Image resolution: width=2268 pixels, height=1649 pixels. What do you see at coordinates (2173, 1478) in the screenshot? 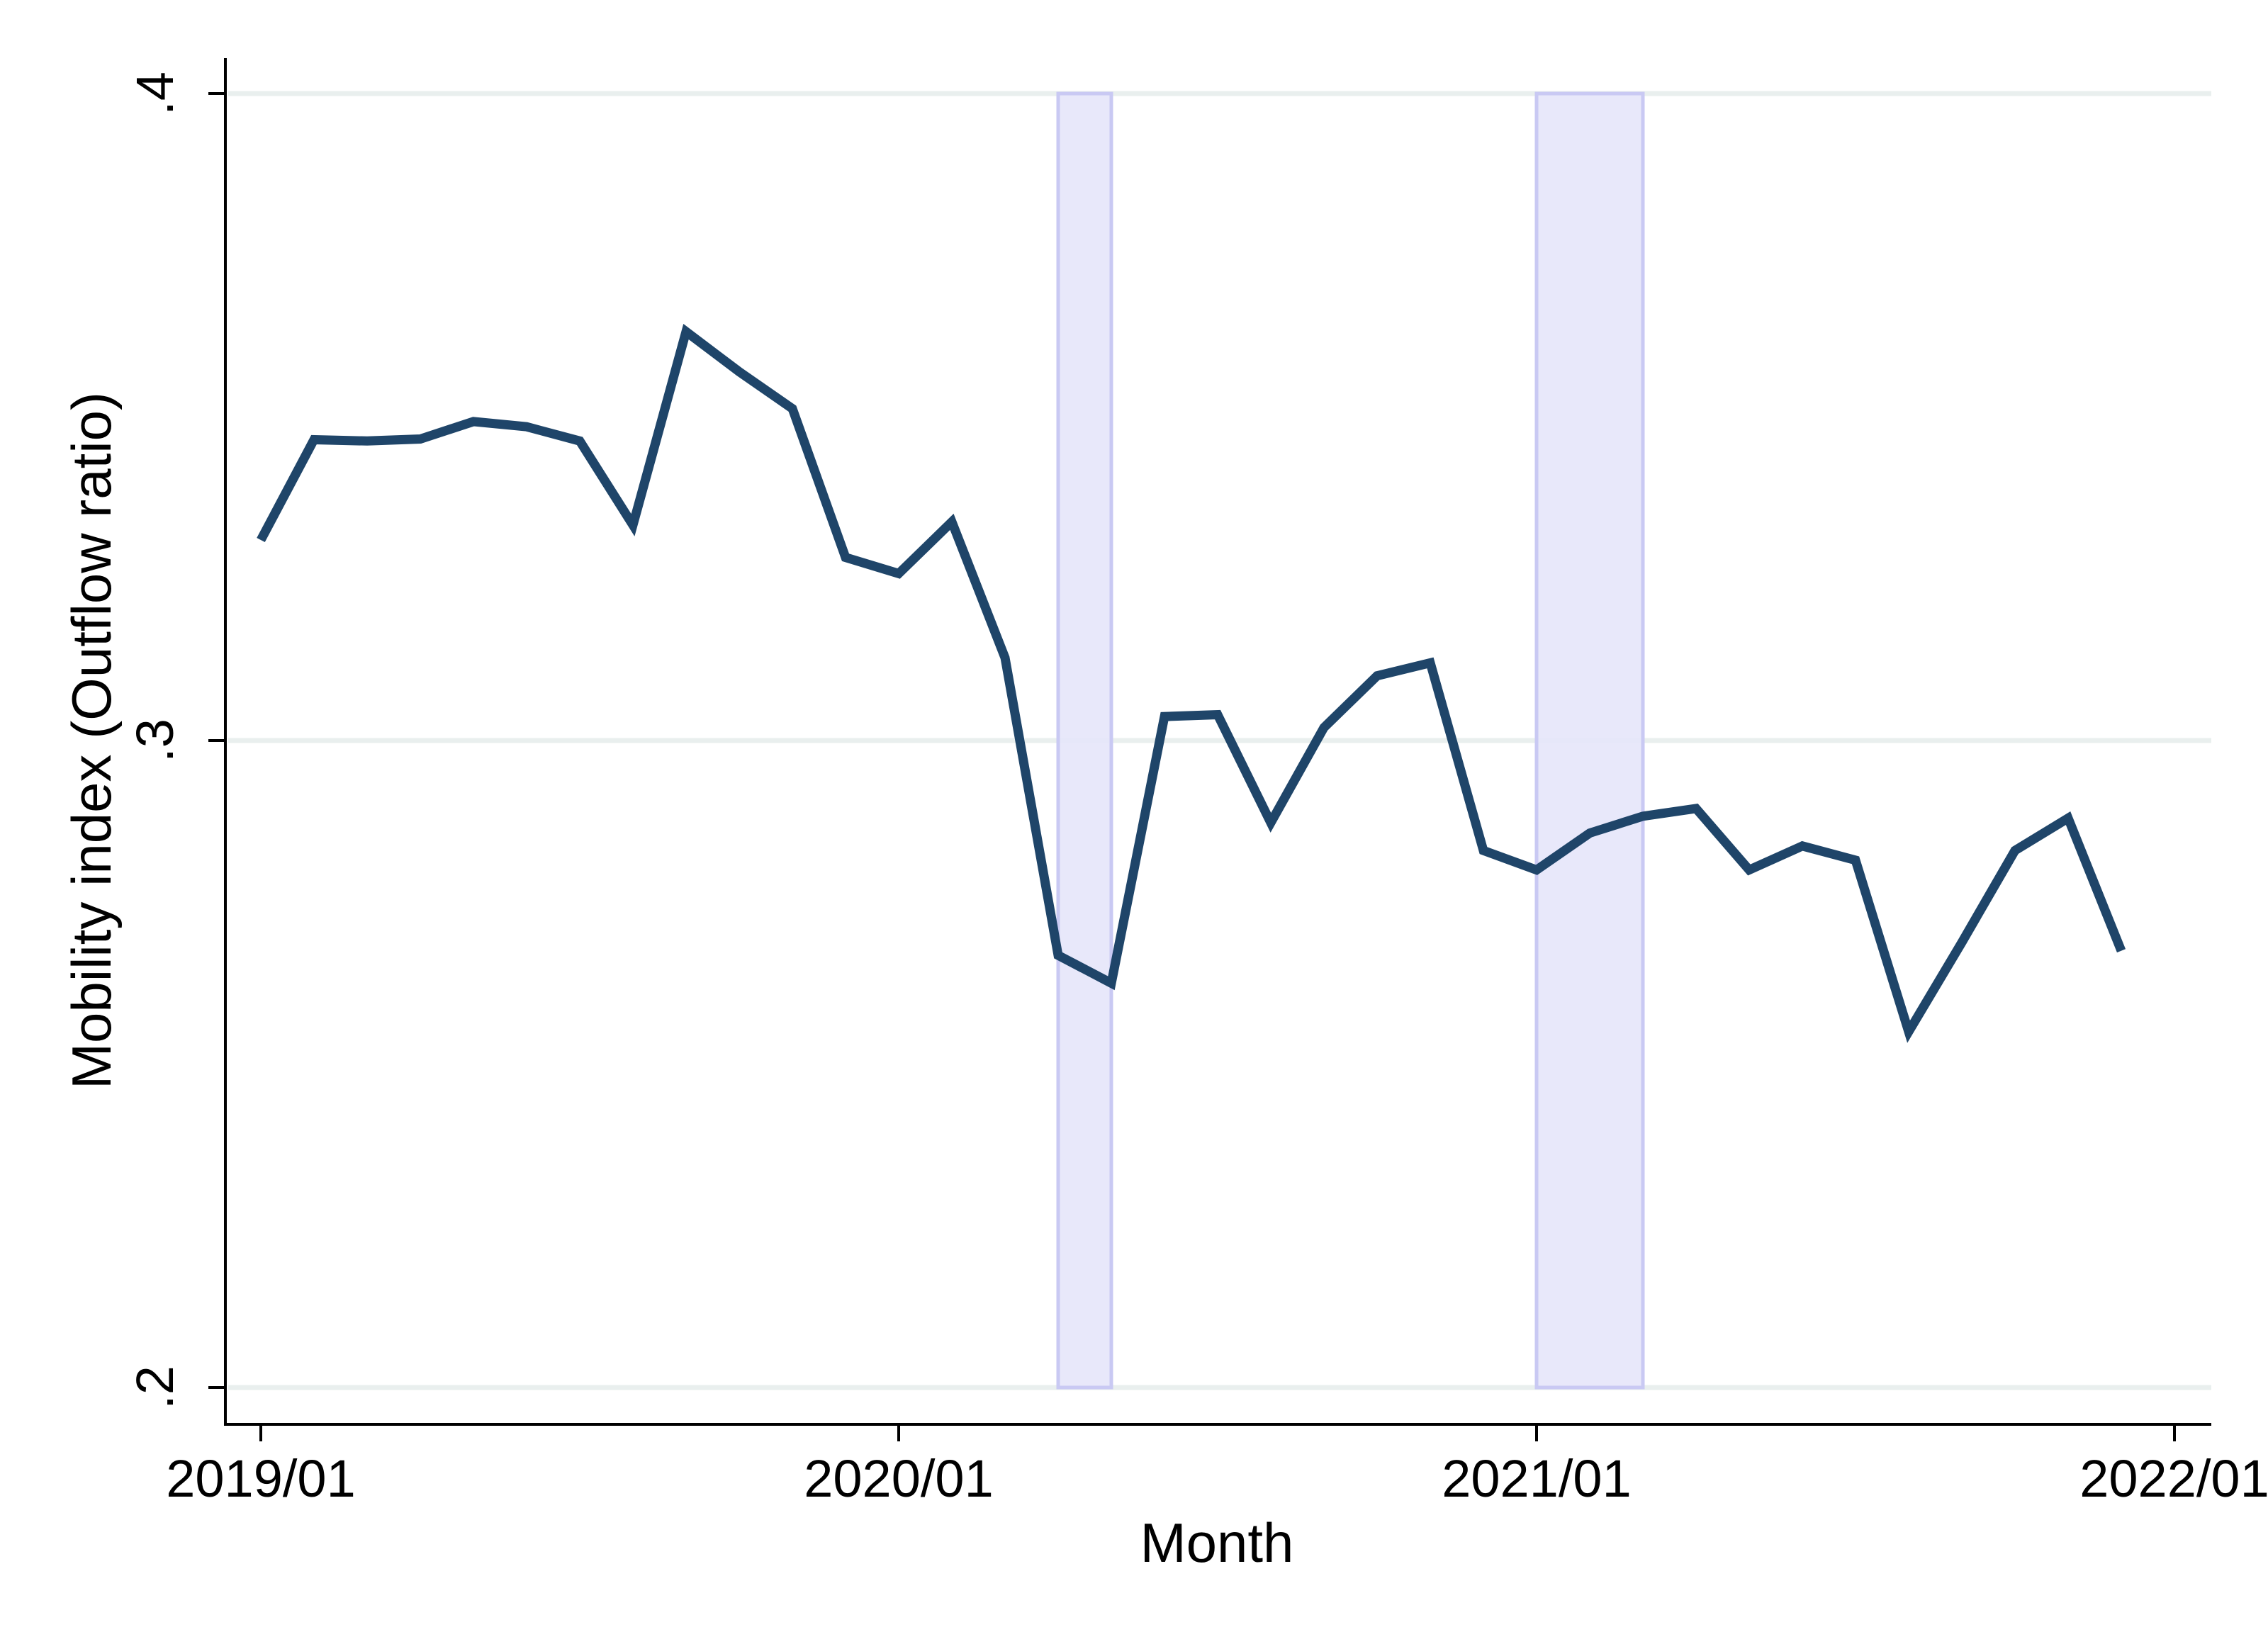
I see `x-tick-label: 2022/01` at bounding box center [2173, 1478].